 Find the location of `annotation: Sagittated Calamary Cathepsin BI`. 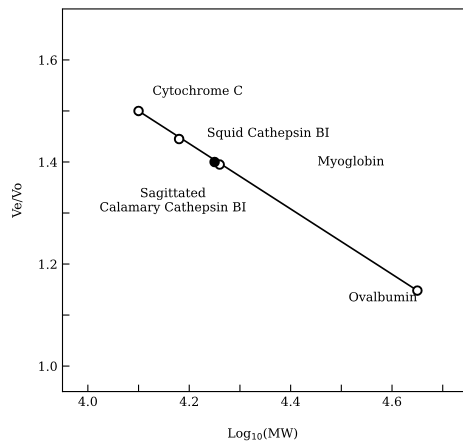

annotation: Sagittated Calamary Cathepsin BI is located at coordinates (173, 201).